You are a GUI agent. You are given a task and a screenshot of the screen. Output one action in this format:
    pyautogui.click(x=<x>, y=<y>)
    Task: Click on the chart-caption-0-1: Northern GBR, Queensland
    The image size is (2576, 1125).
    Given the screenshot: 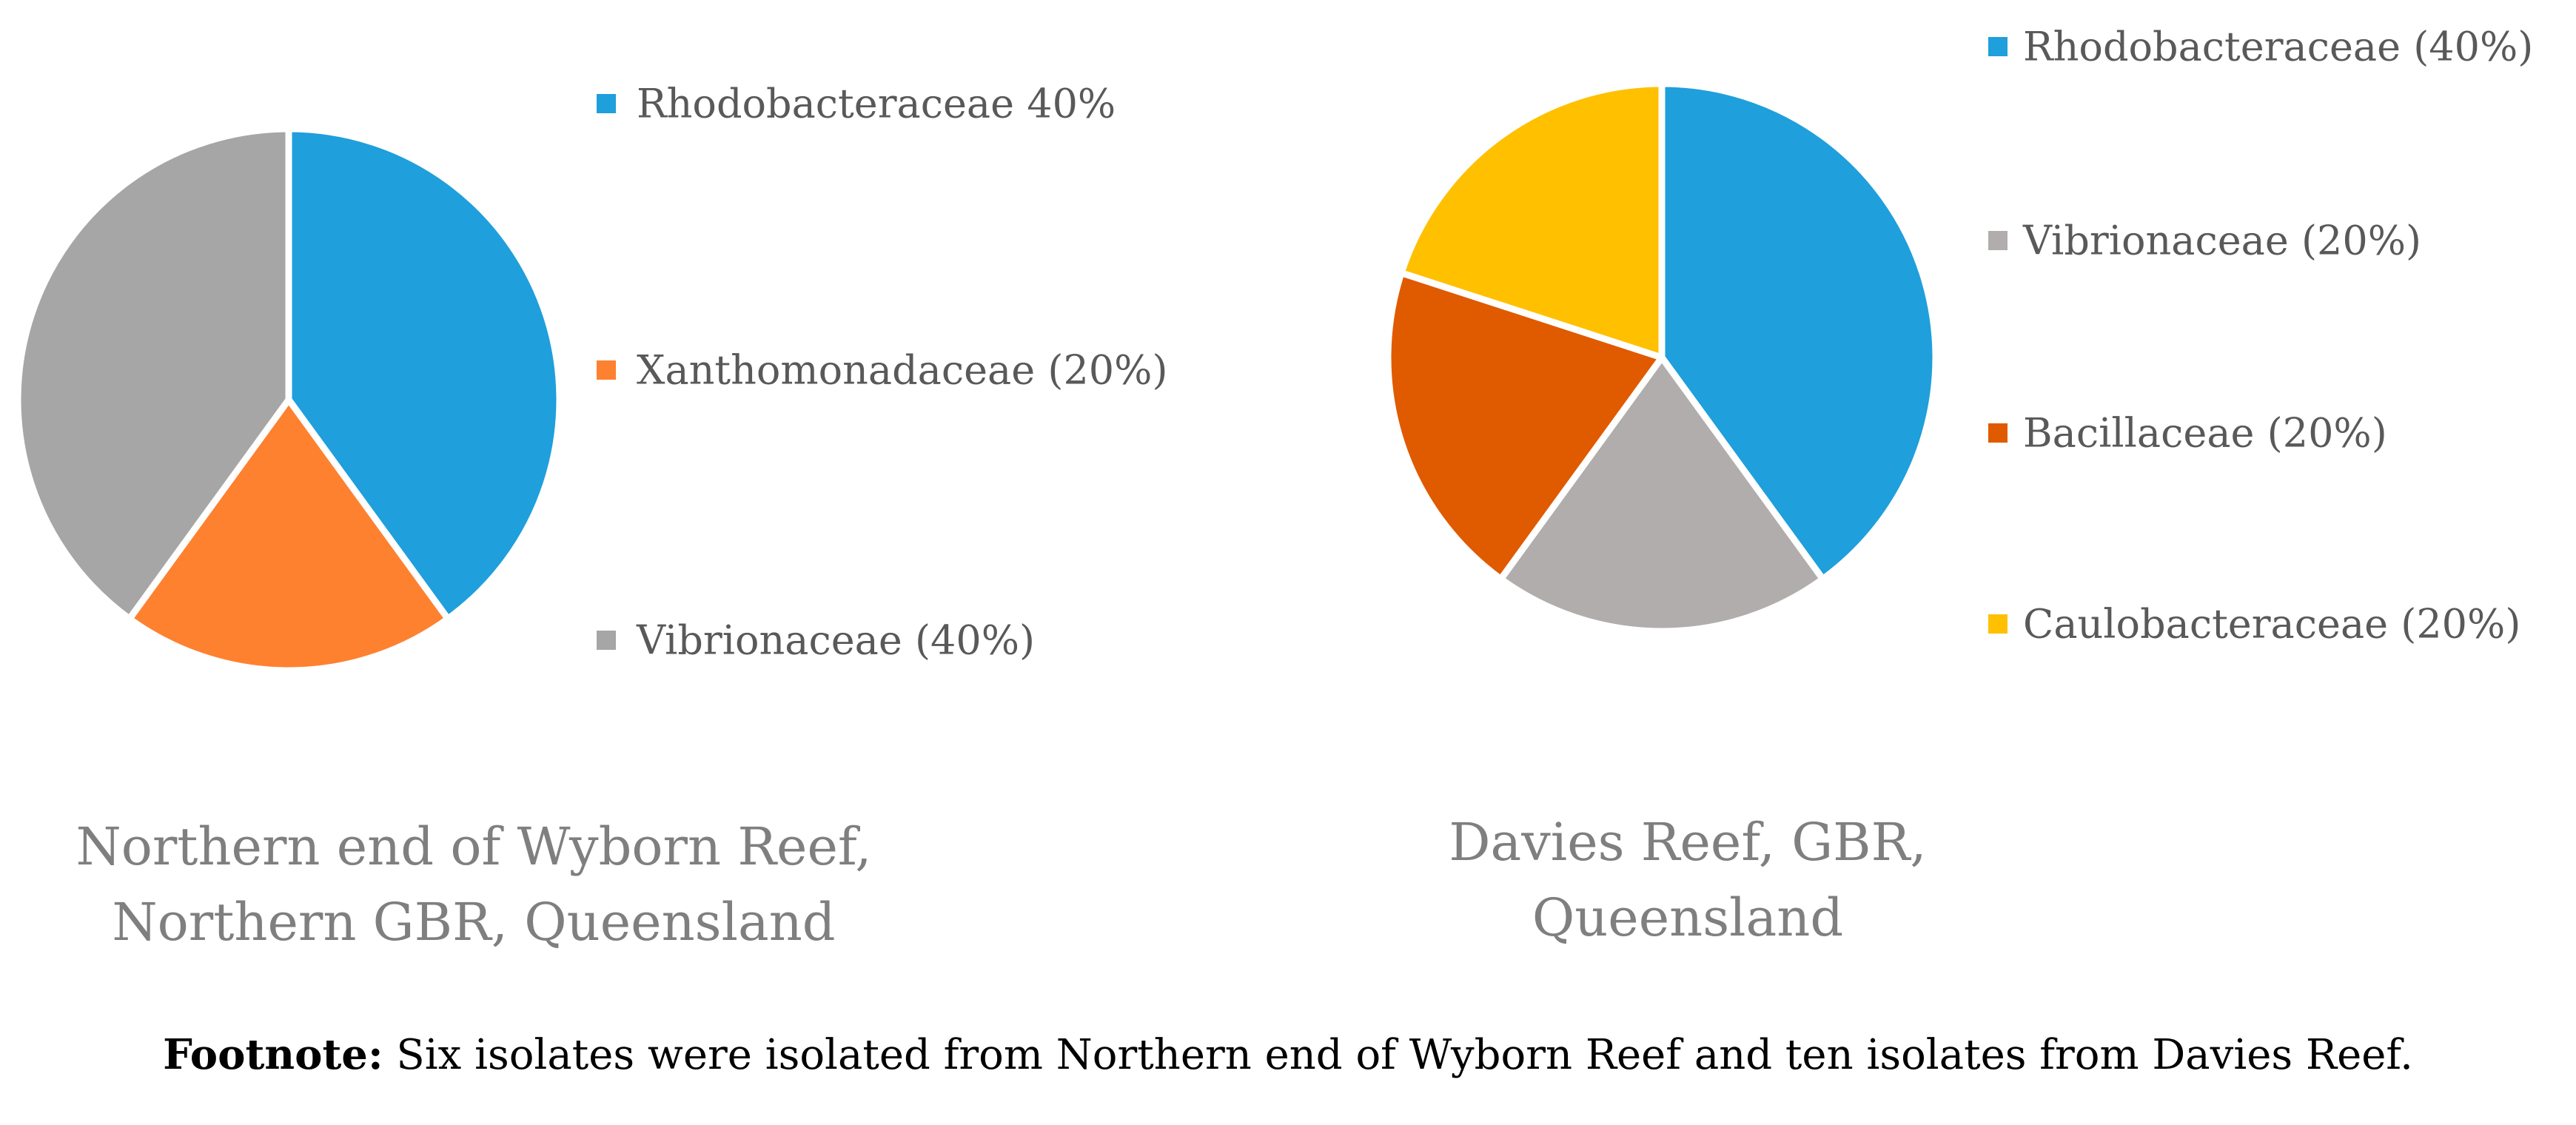 What is the action you would take?
    pyautogui.click(x=473, y=923)
    